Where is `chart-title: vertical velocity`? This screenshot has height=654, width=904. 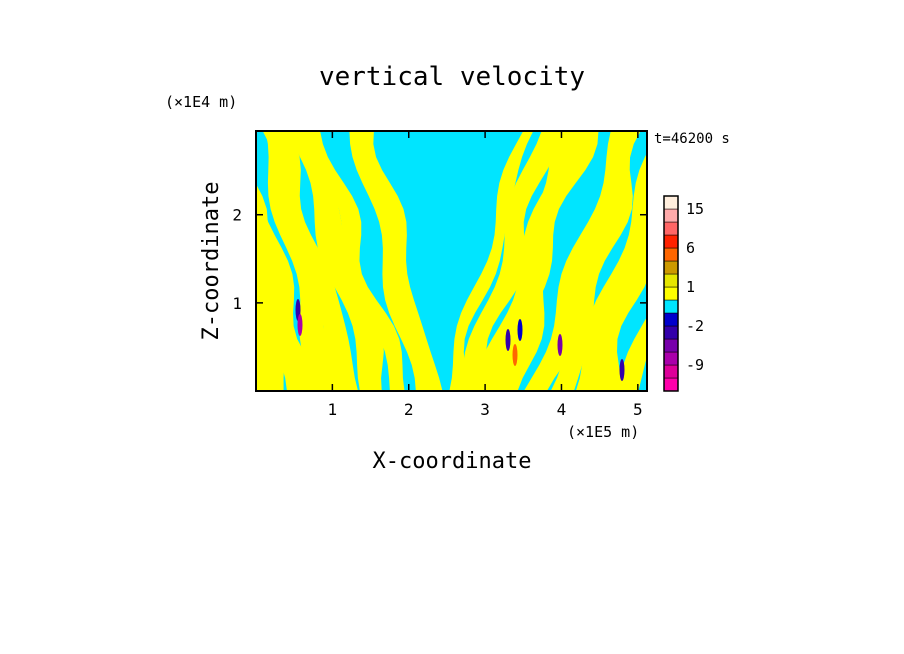 chart-title: vertical velocity is located at coordinates (452, 77).